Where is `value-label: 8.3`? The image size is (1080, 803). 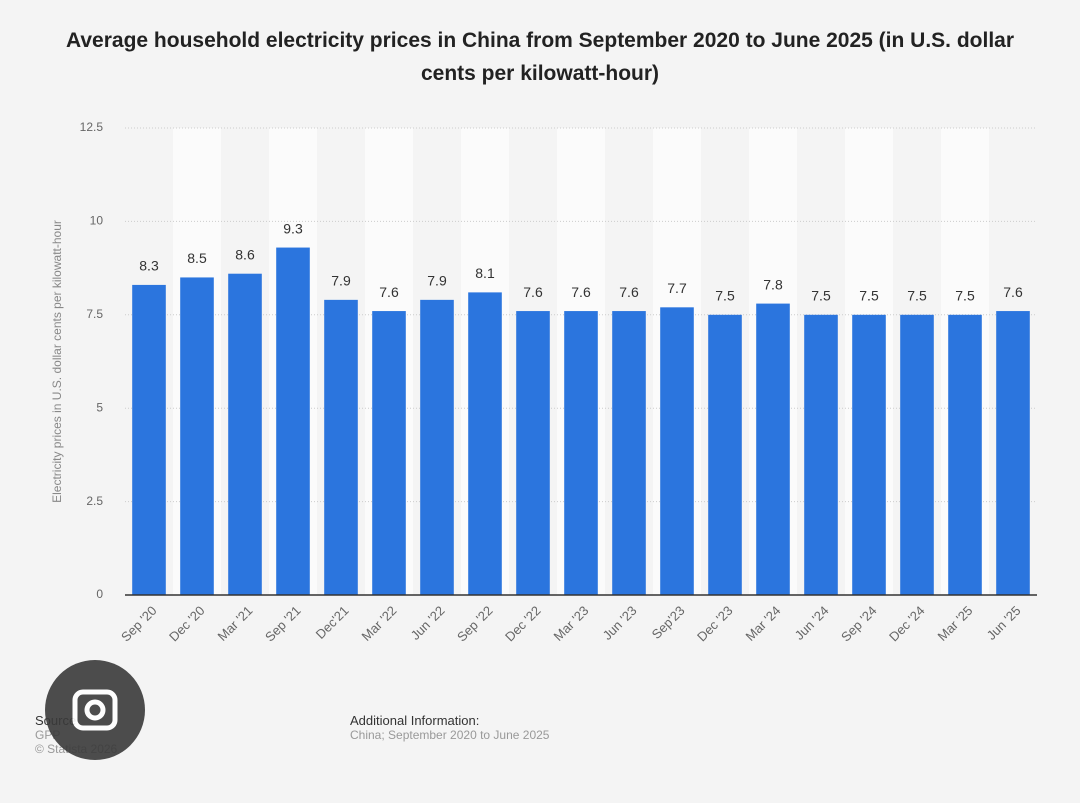 value-label: 8.3 is located at coordinates (149, 266).